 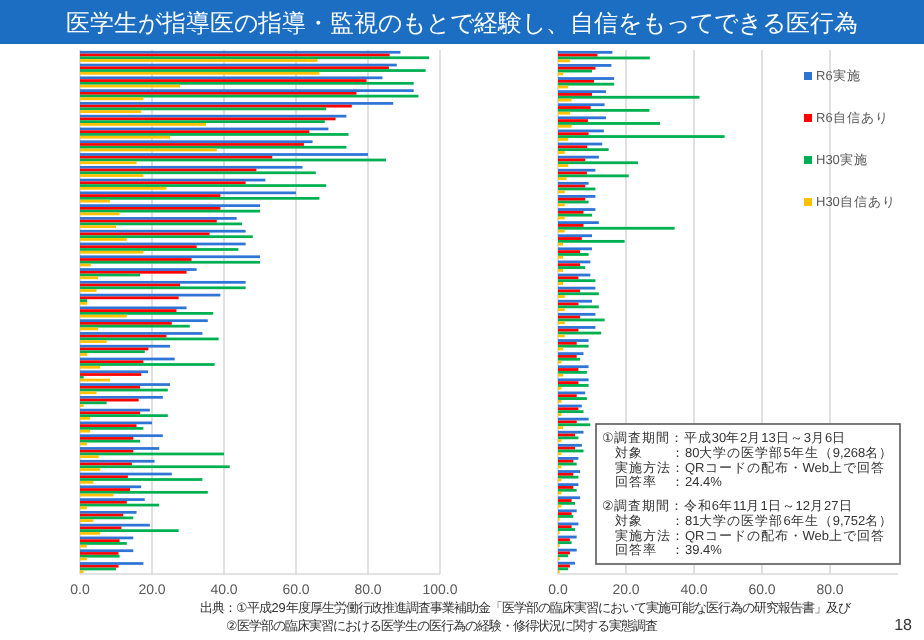 I want to click on chart-title: 医学生が指導医の指導・監視のもとで経験し、自信をもってできる医行為, so click(x=462, y=23).